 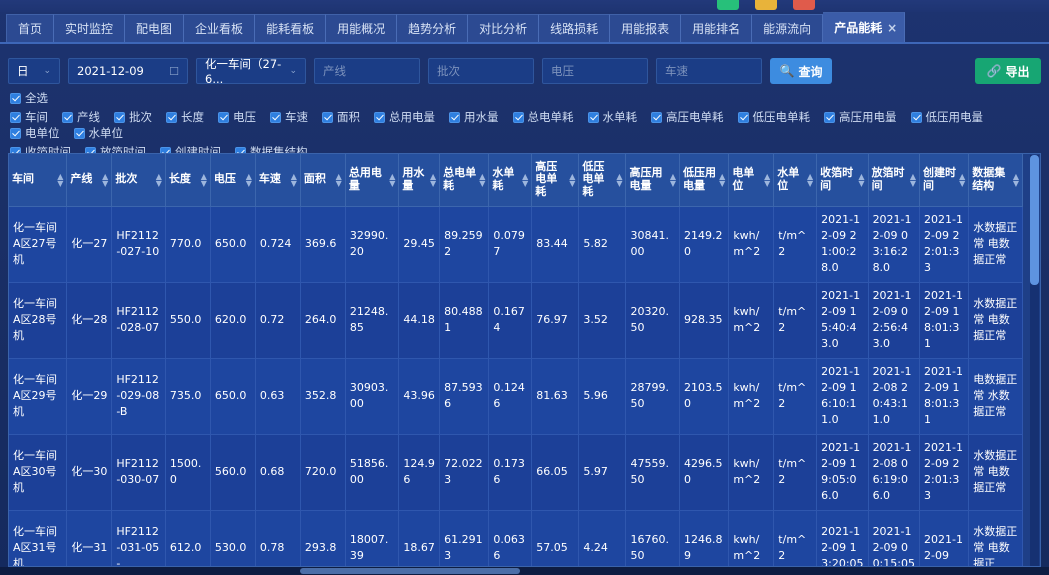 What do you see at coordinates (372, 180) in the screenshot?
I see `column-header-7: 总用电量 ▲ ▼` at bounding box center [372, 180].